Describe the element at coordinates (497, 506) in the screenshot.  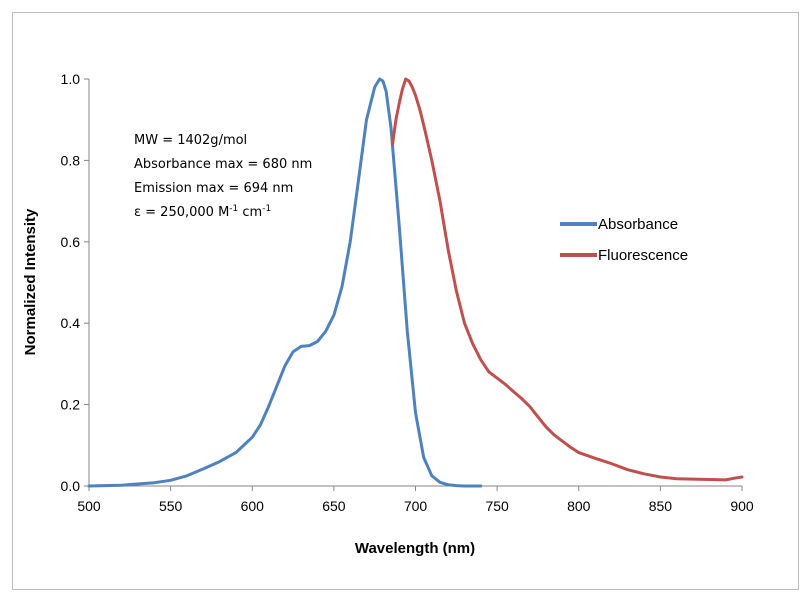
I see `x-tick-label: 750` at that location.